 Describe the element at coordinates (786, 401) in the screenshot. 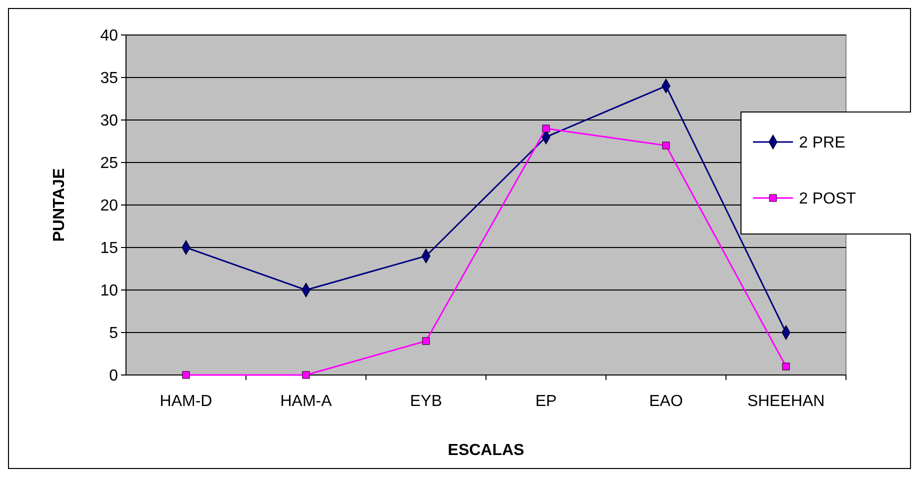

I see `x-tick-label: SHEEHAN` at that location.